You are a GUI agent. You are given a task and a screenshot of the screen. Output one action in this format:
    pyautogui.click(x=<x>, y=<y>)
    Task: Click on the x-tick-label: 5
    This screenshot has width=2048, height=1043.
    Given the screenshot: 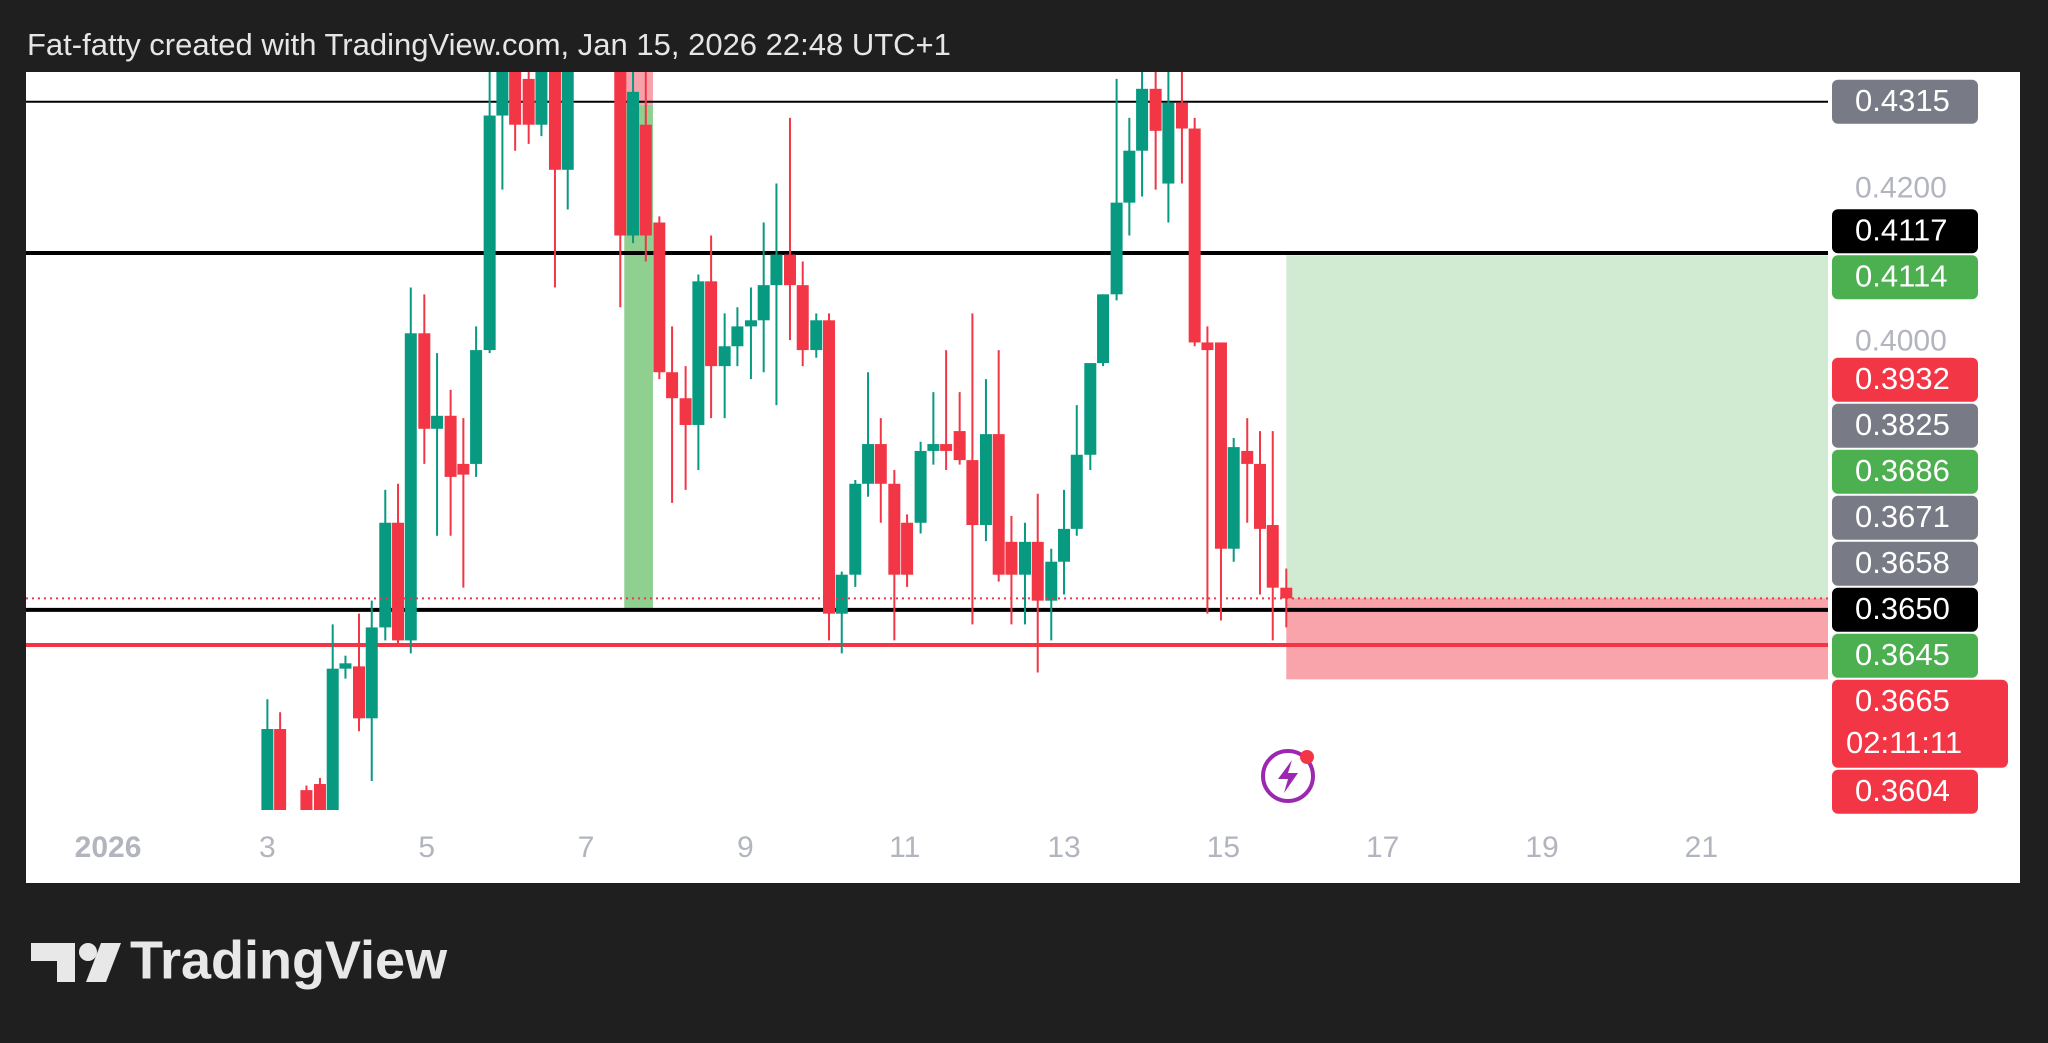 What is the action you would take?
    pyautogui.click(x=426, y=847)
    